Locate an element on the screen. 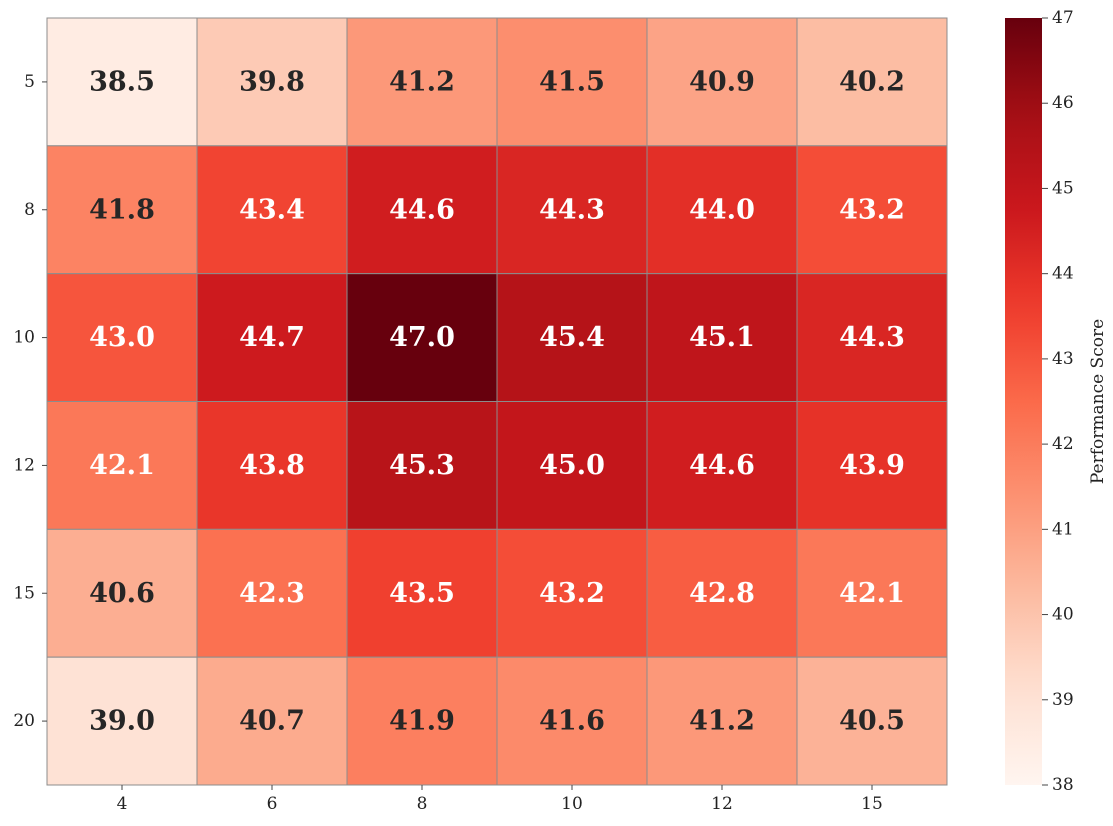 This screenshot has width=1113, height=826. colorbar-tick-label: 38 is located at coordinates (1063, 785).